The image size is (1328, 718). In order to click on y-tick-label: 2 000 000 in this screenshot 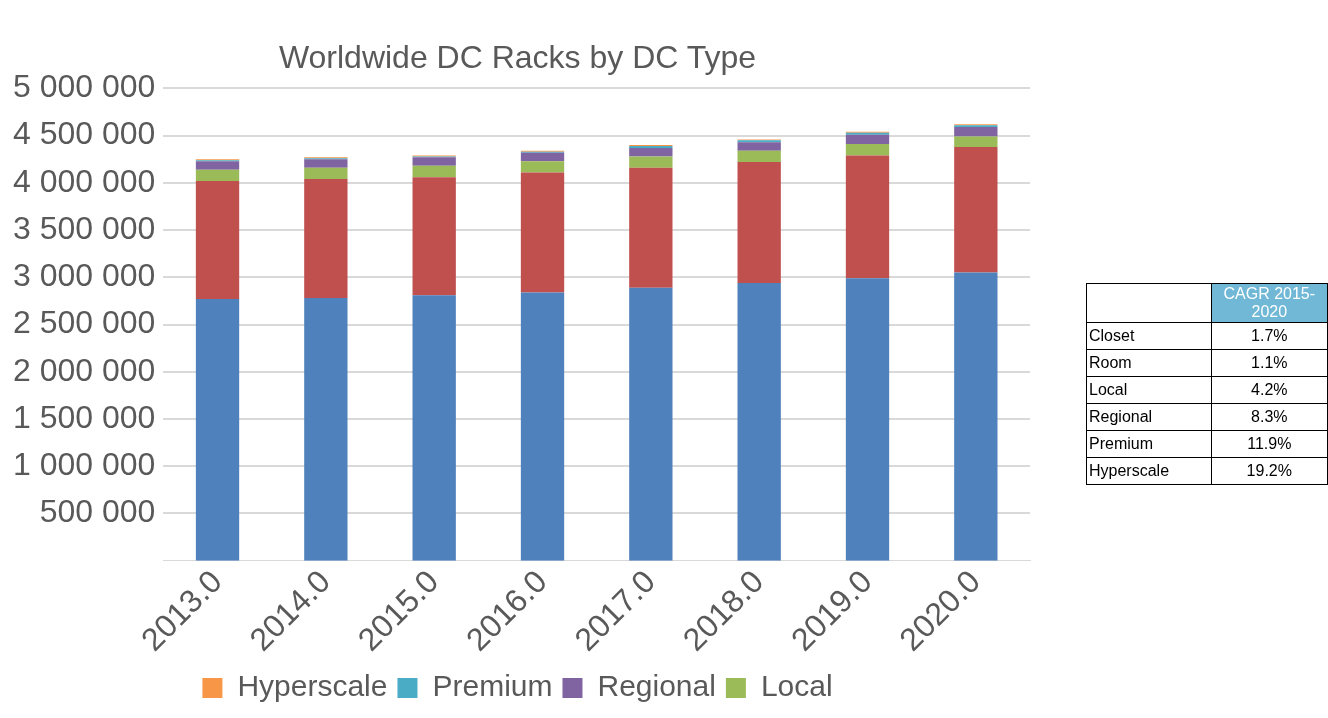, I will do `click(84, 369)`.